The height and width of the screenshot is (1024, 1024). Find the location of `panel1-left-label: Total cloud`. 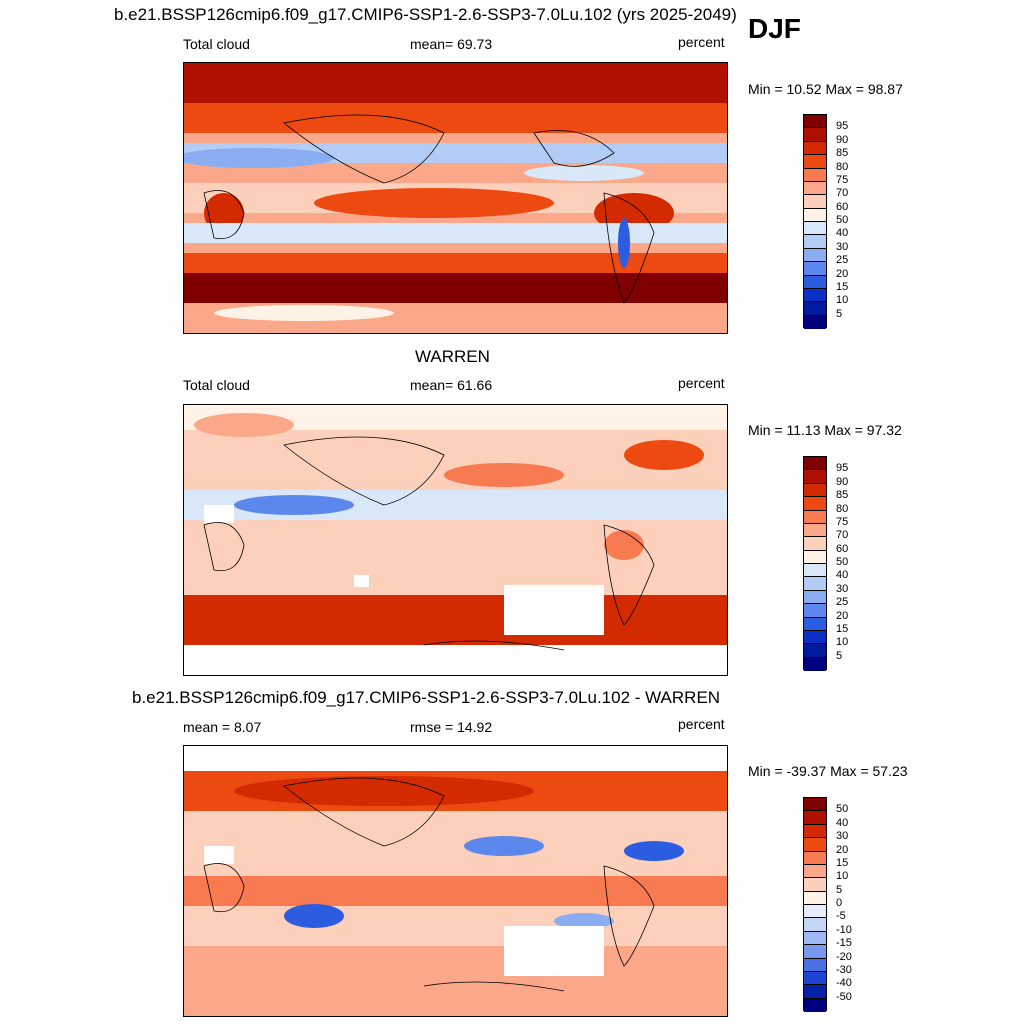

panel1-left-label: Total cloud is located at coordinates (216, 44).